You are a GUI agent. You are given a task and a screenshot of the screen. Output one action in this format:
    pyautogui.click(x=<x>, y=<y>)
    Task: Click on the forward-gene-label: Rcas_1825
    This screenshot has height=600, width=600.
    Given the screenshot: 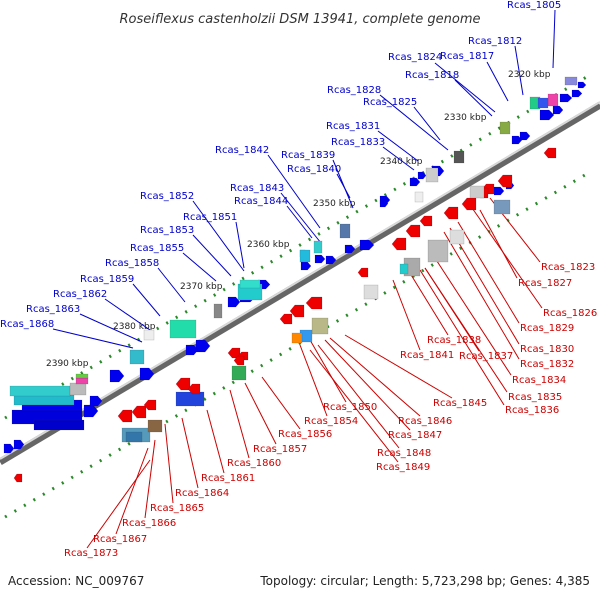 What is the action you would take?
    pyautogui.click(x=390, y=102)
    